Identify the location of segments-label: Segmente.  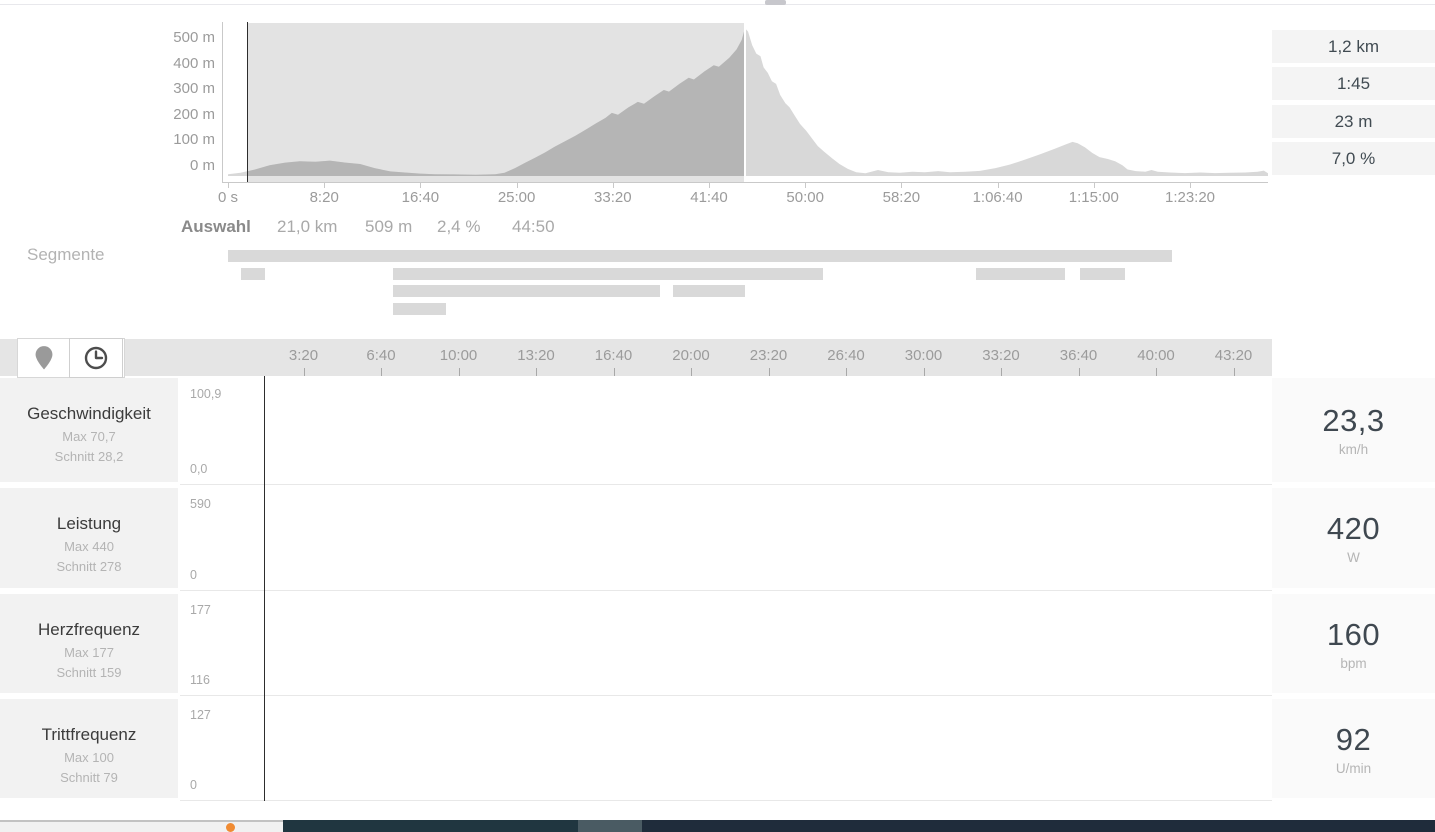
(66, 254).